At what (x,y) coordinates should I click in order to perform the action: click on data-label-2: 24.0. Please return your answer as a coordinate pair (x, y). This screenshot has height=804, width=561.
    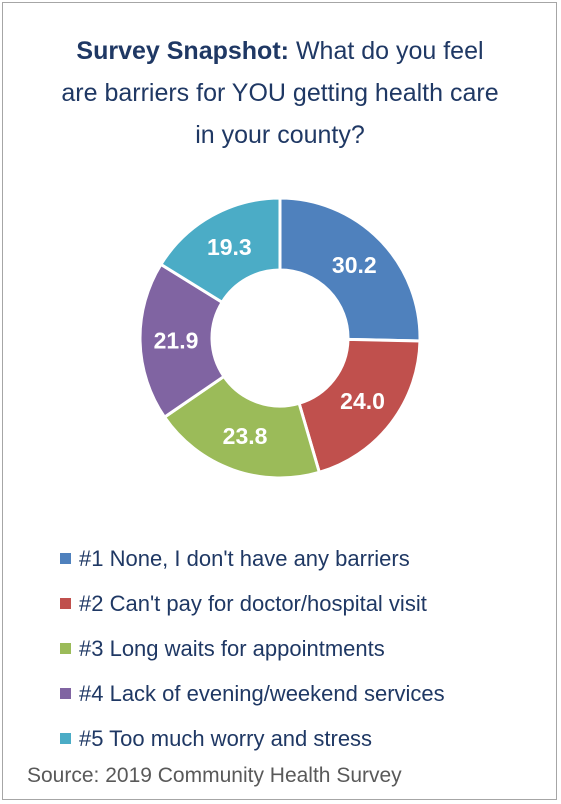
    Looking at the image, I should click on (362, 401).